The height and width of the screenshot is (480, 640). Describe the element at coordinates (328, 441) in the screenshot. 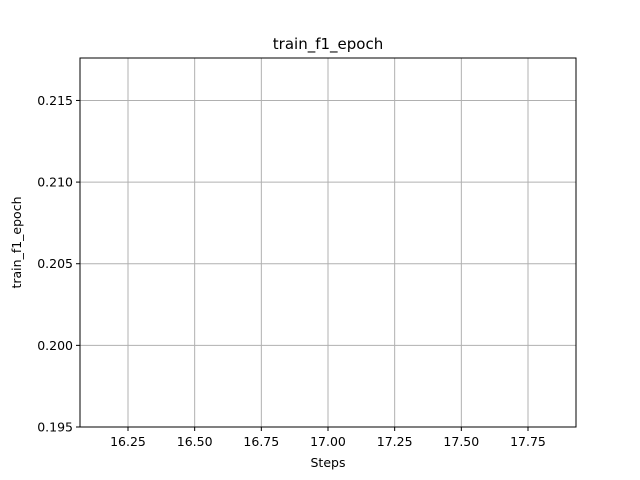

I see `x-tick-label: 17.00` at that location.